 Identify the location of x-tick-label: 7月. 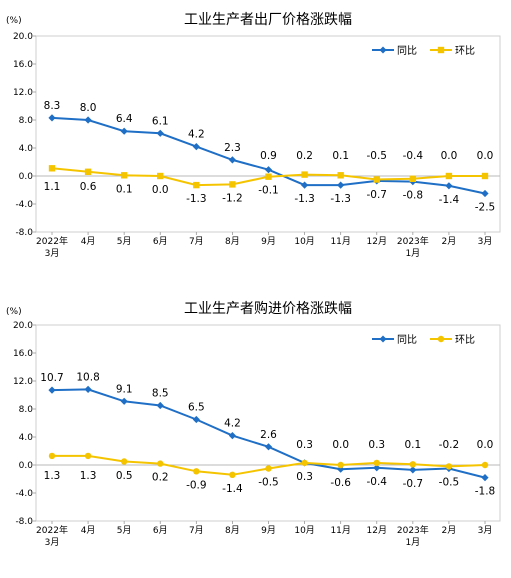
(196, 241).